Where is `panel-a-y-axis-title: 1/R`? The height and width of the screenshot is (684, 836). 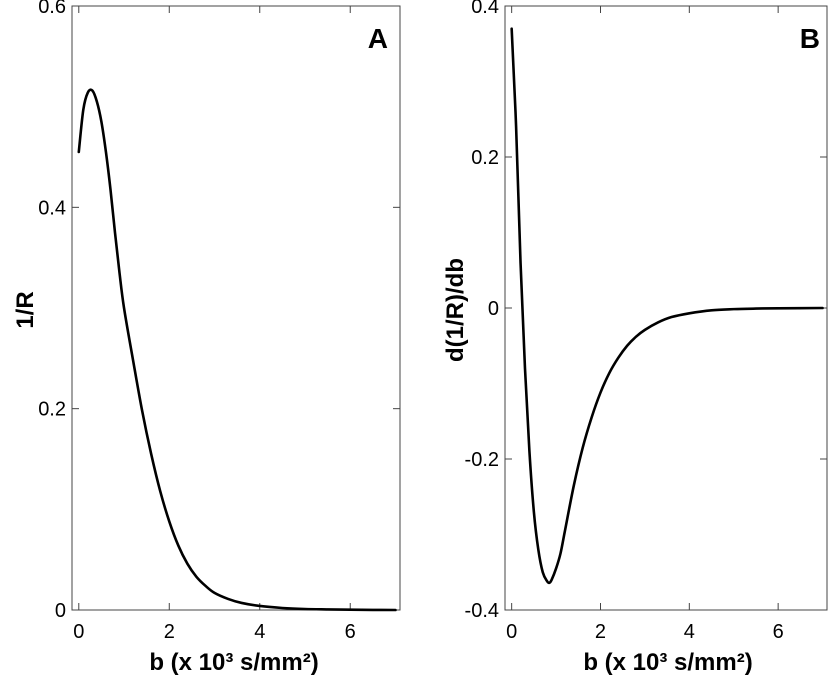
panel-a-y-axis-title: 1/R is located at coordinates (25, 309).